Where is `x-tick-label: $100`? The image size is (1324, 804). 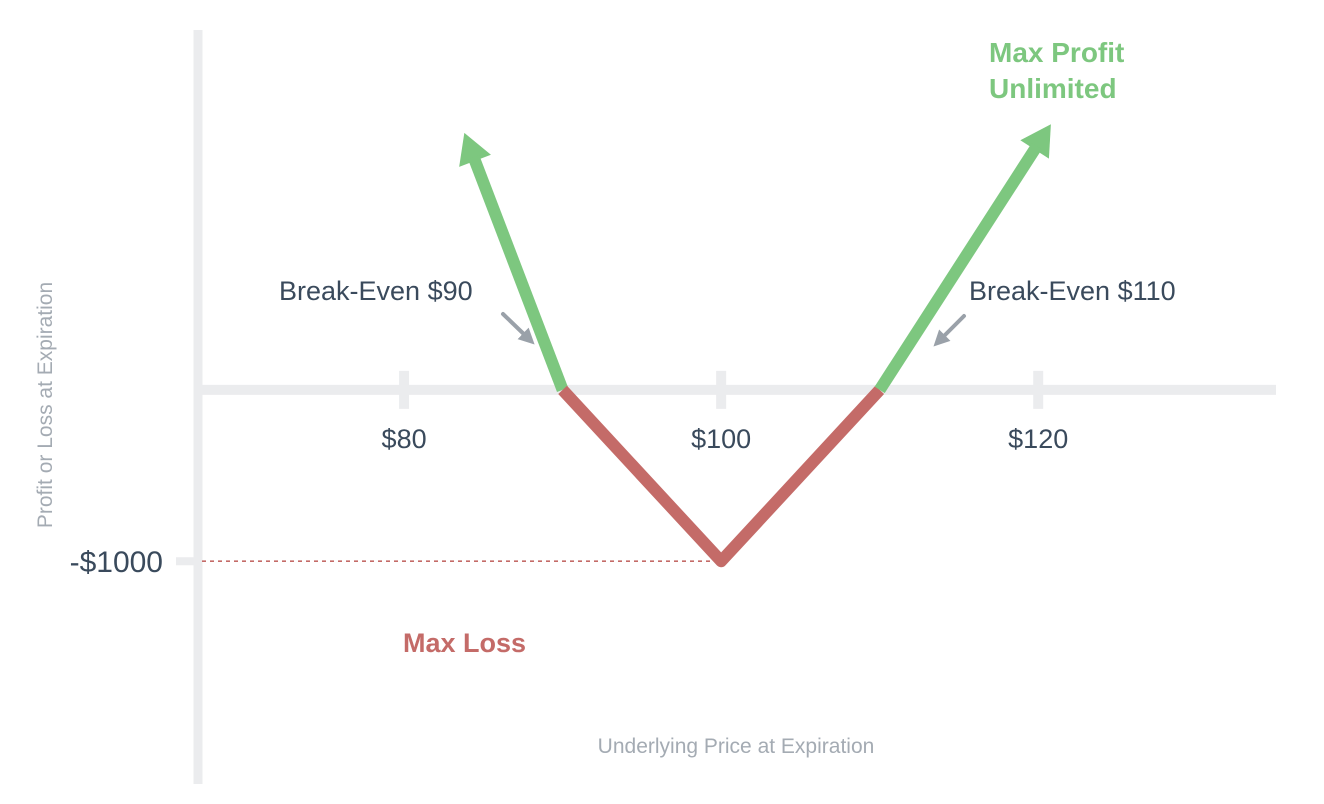 x-tick-label: $100 is located at coordinates (721, 439).